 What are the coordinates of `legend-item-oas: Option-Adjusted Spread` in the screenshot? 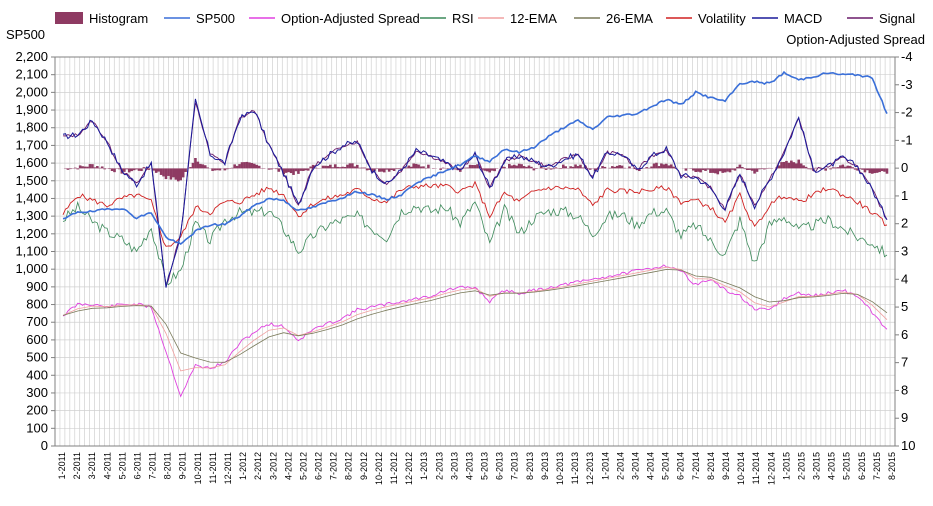 It's located at (334, 18).